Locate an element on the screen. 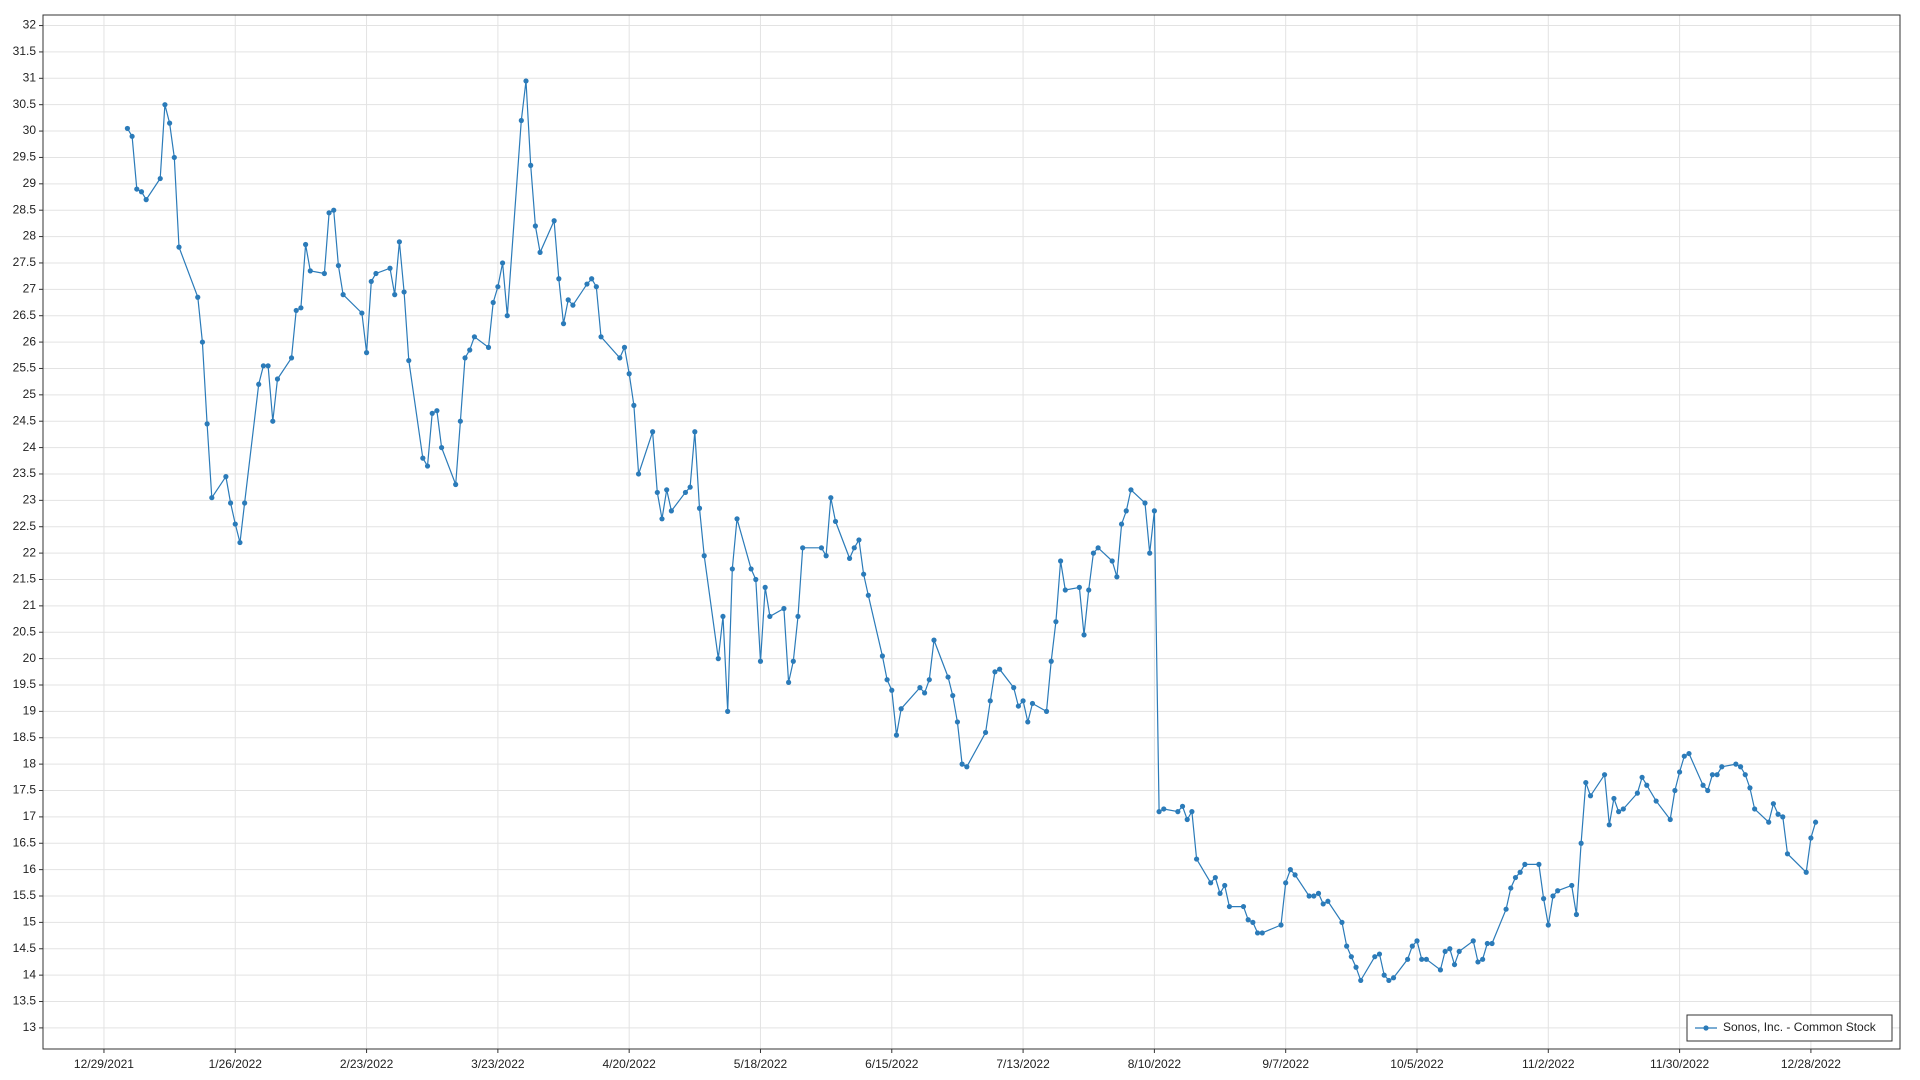 This screenshot has width=1920, height=1080. x-tick-label: 4/20/2022 is located at coordinates (629, 1064).